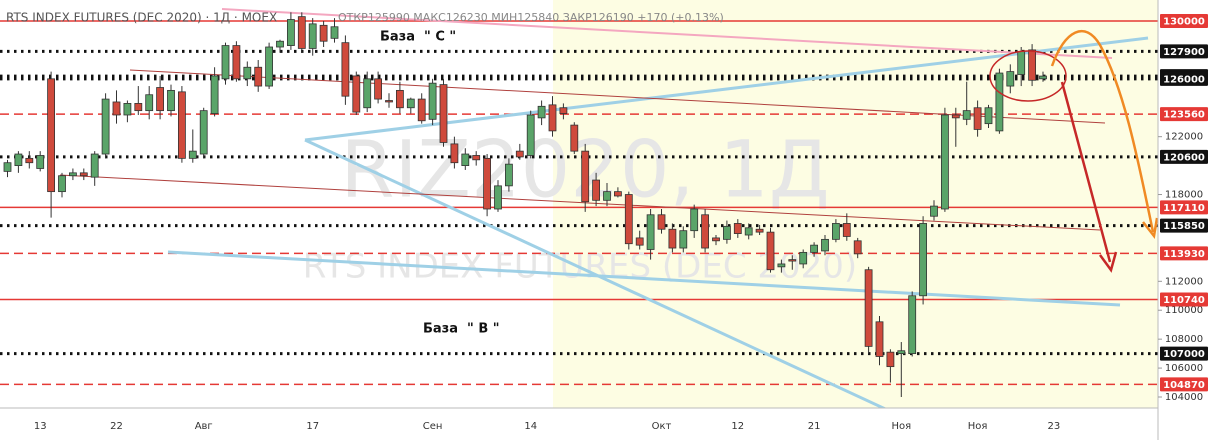 The width and height of the screenshot is (1209, 440). What do you see at coordinates (1184, 21) in the screenshot?
I see `level-label: 130000` at bounding box center [1184, 21].